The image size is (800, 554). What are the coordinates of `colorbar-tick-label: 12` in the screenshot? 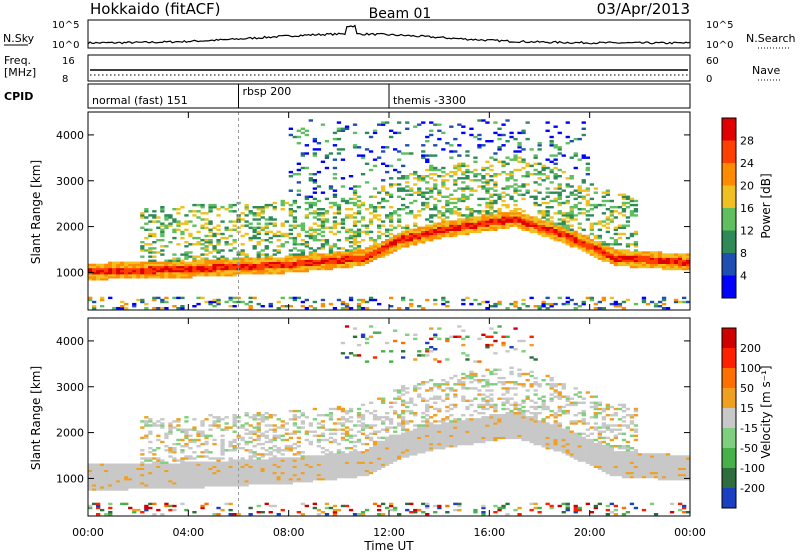 It's located at (747, 231).